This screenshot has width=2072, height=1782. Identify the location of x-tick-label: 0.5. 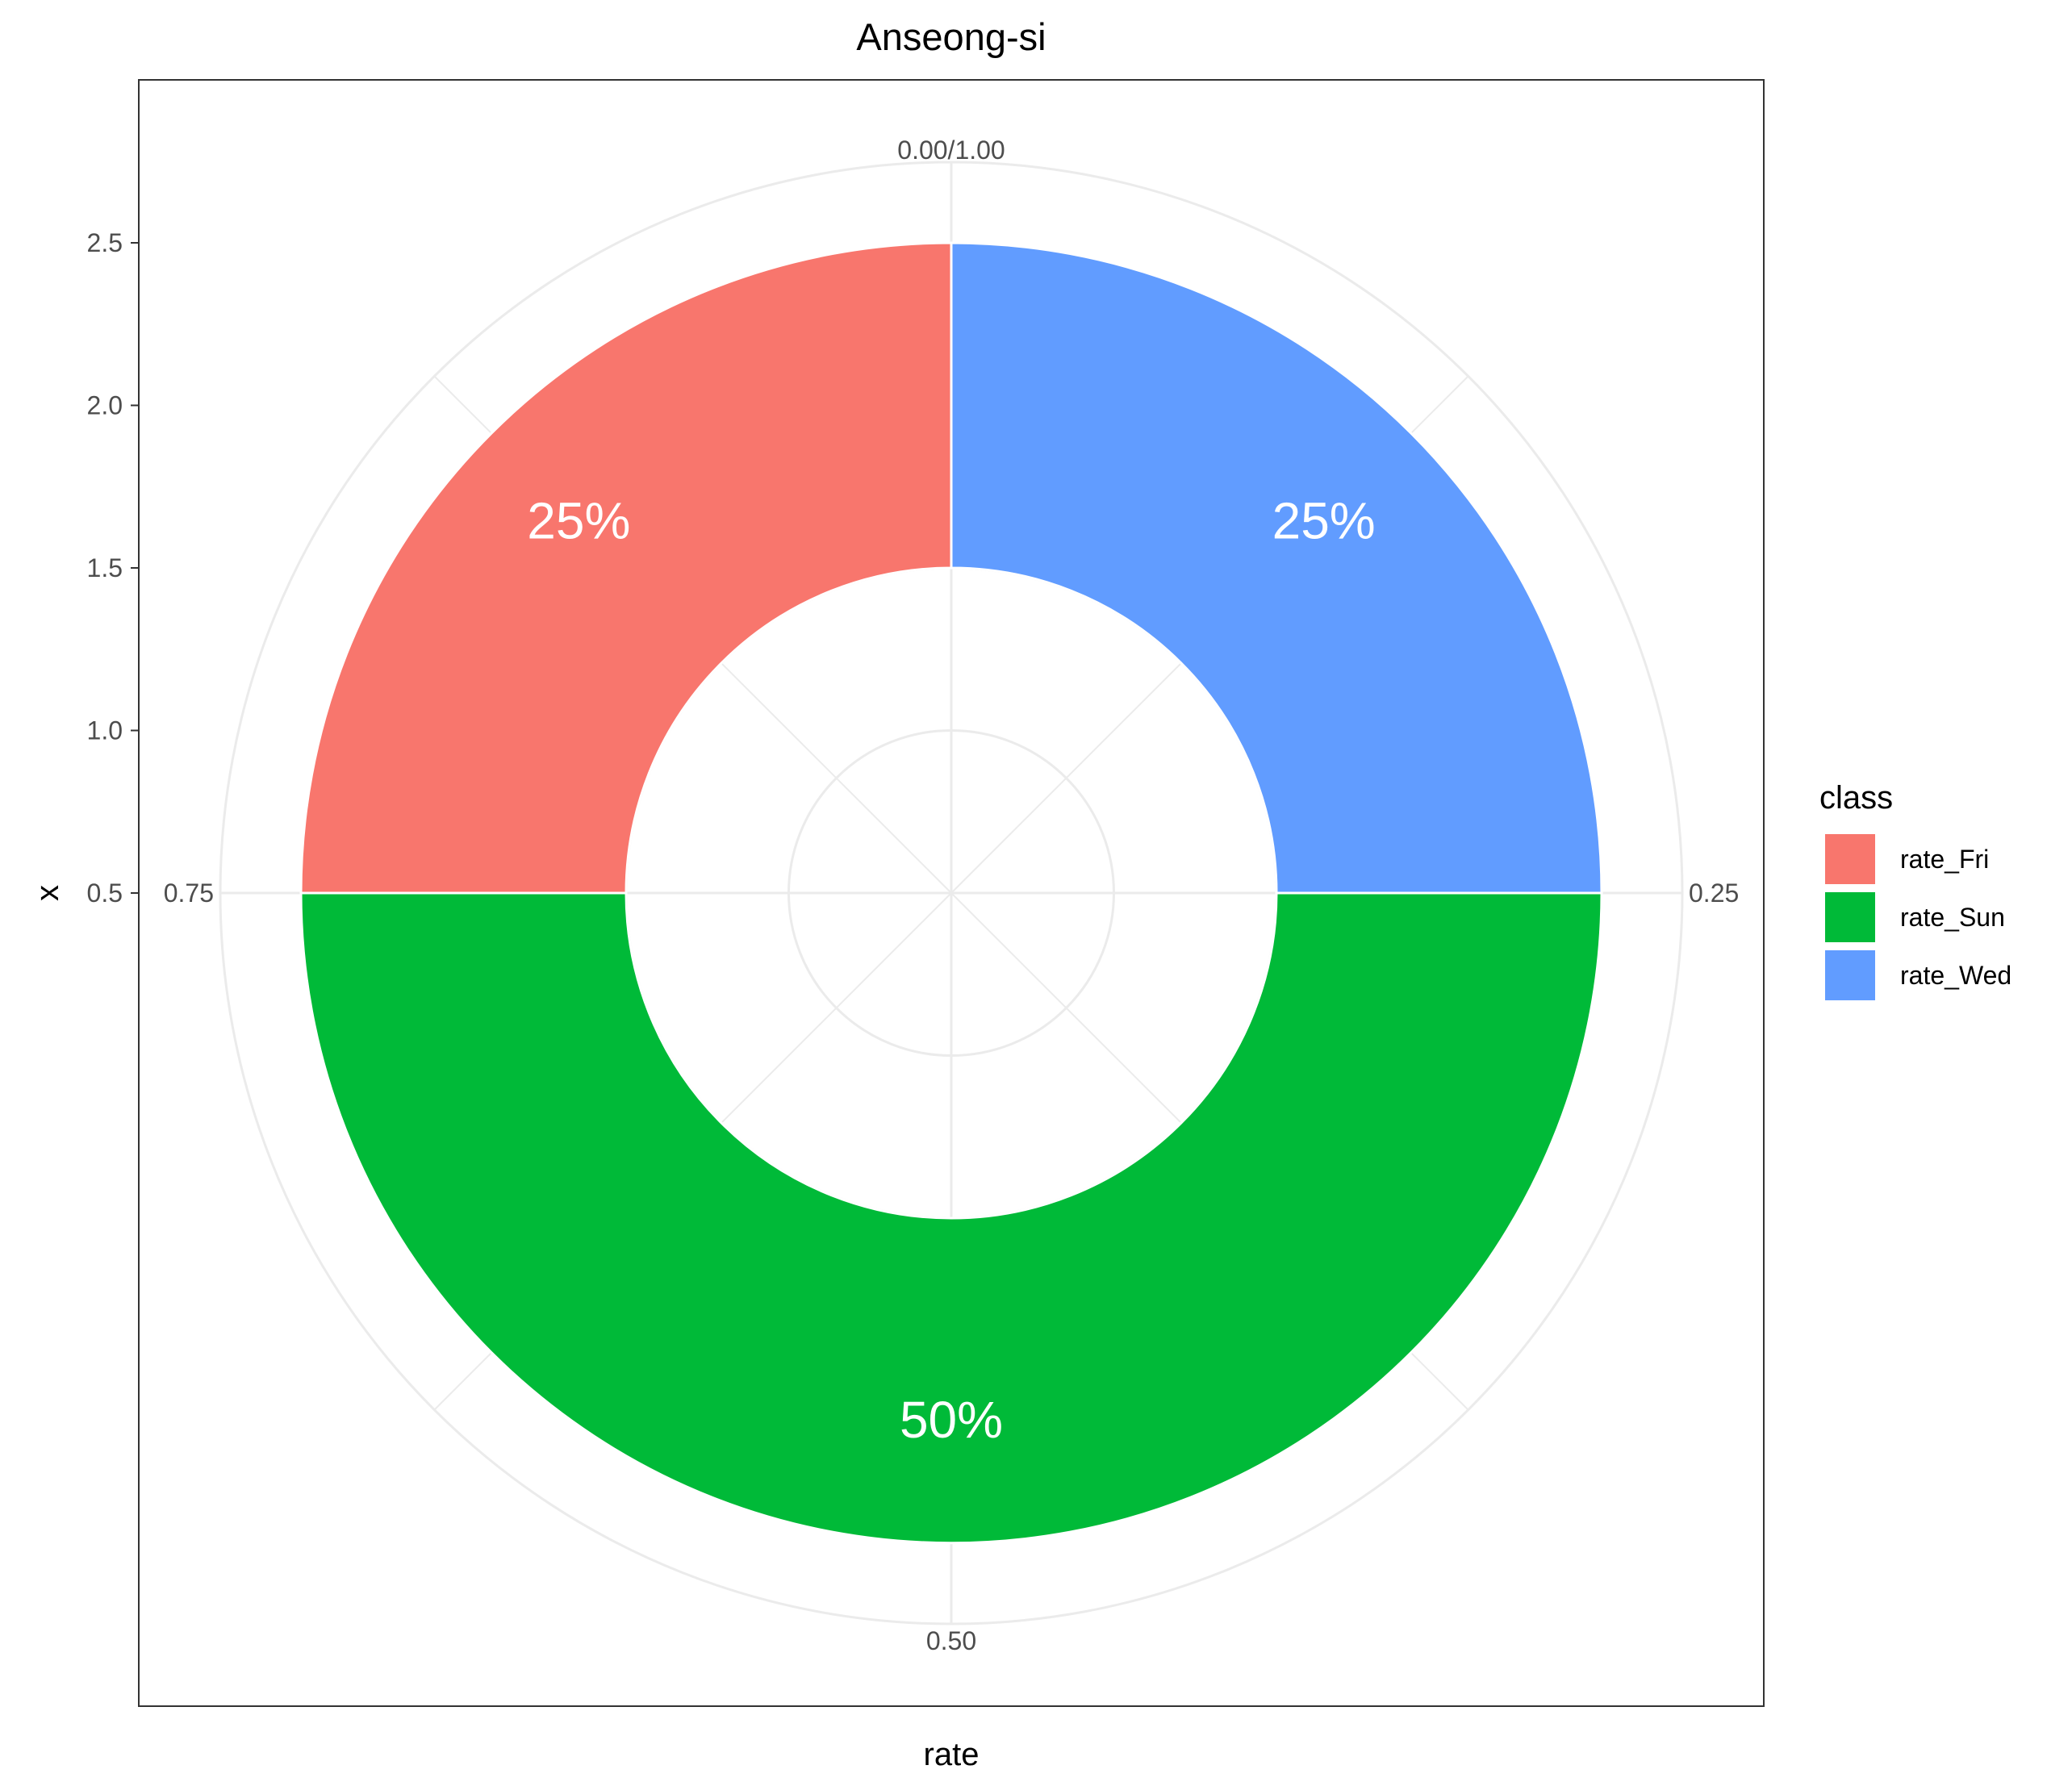
(105, 893).